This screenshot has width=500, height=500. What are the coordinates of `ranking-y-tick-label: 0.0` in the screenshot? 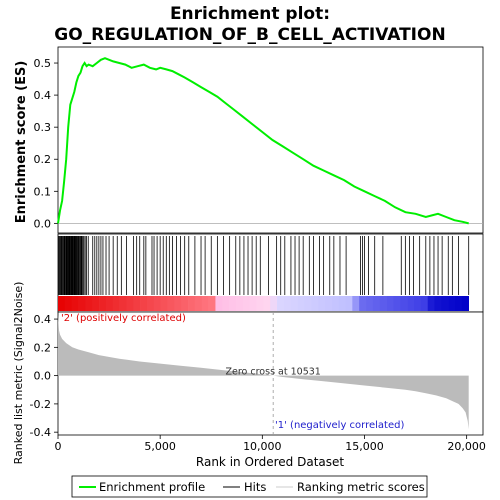 It's located at (43, 376).